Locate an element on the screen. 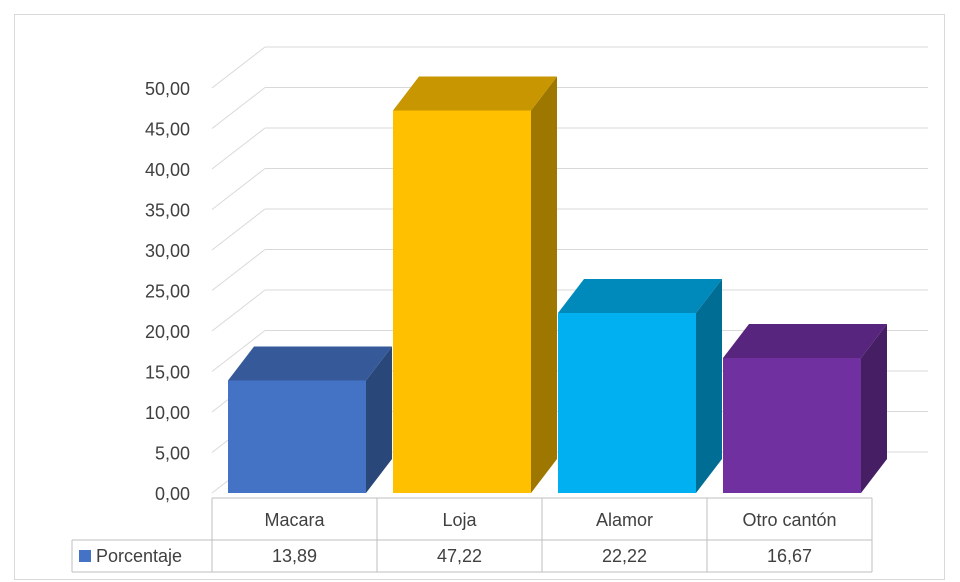 The image size is (960, 582). y-tick-label: 35,00 is located at coordinates (167, 210).